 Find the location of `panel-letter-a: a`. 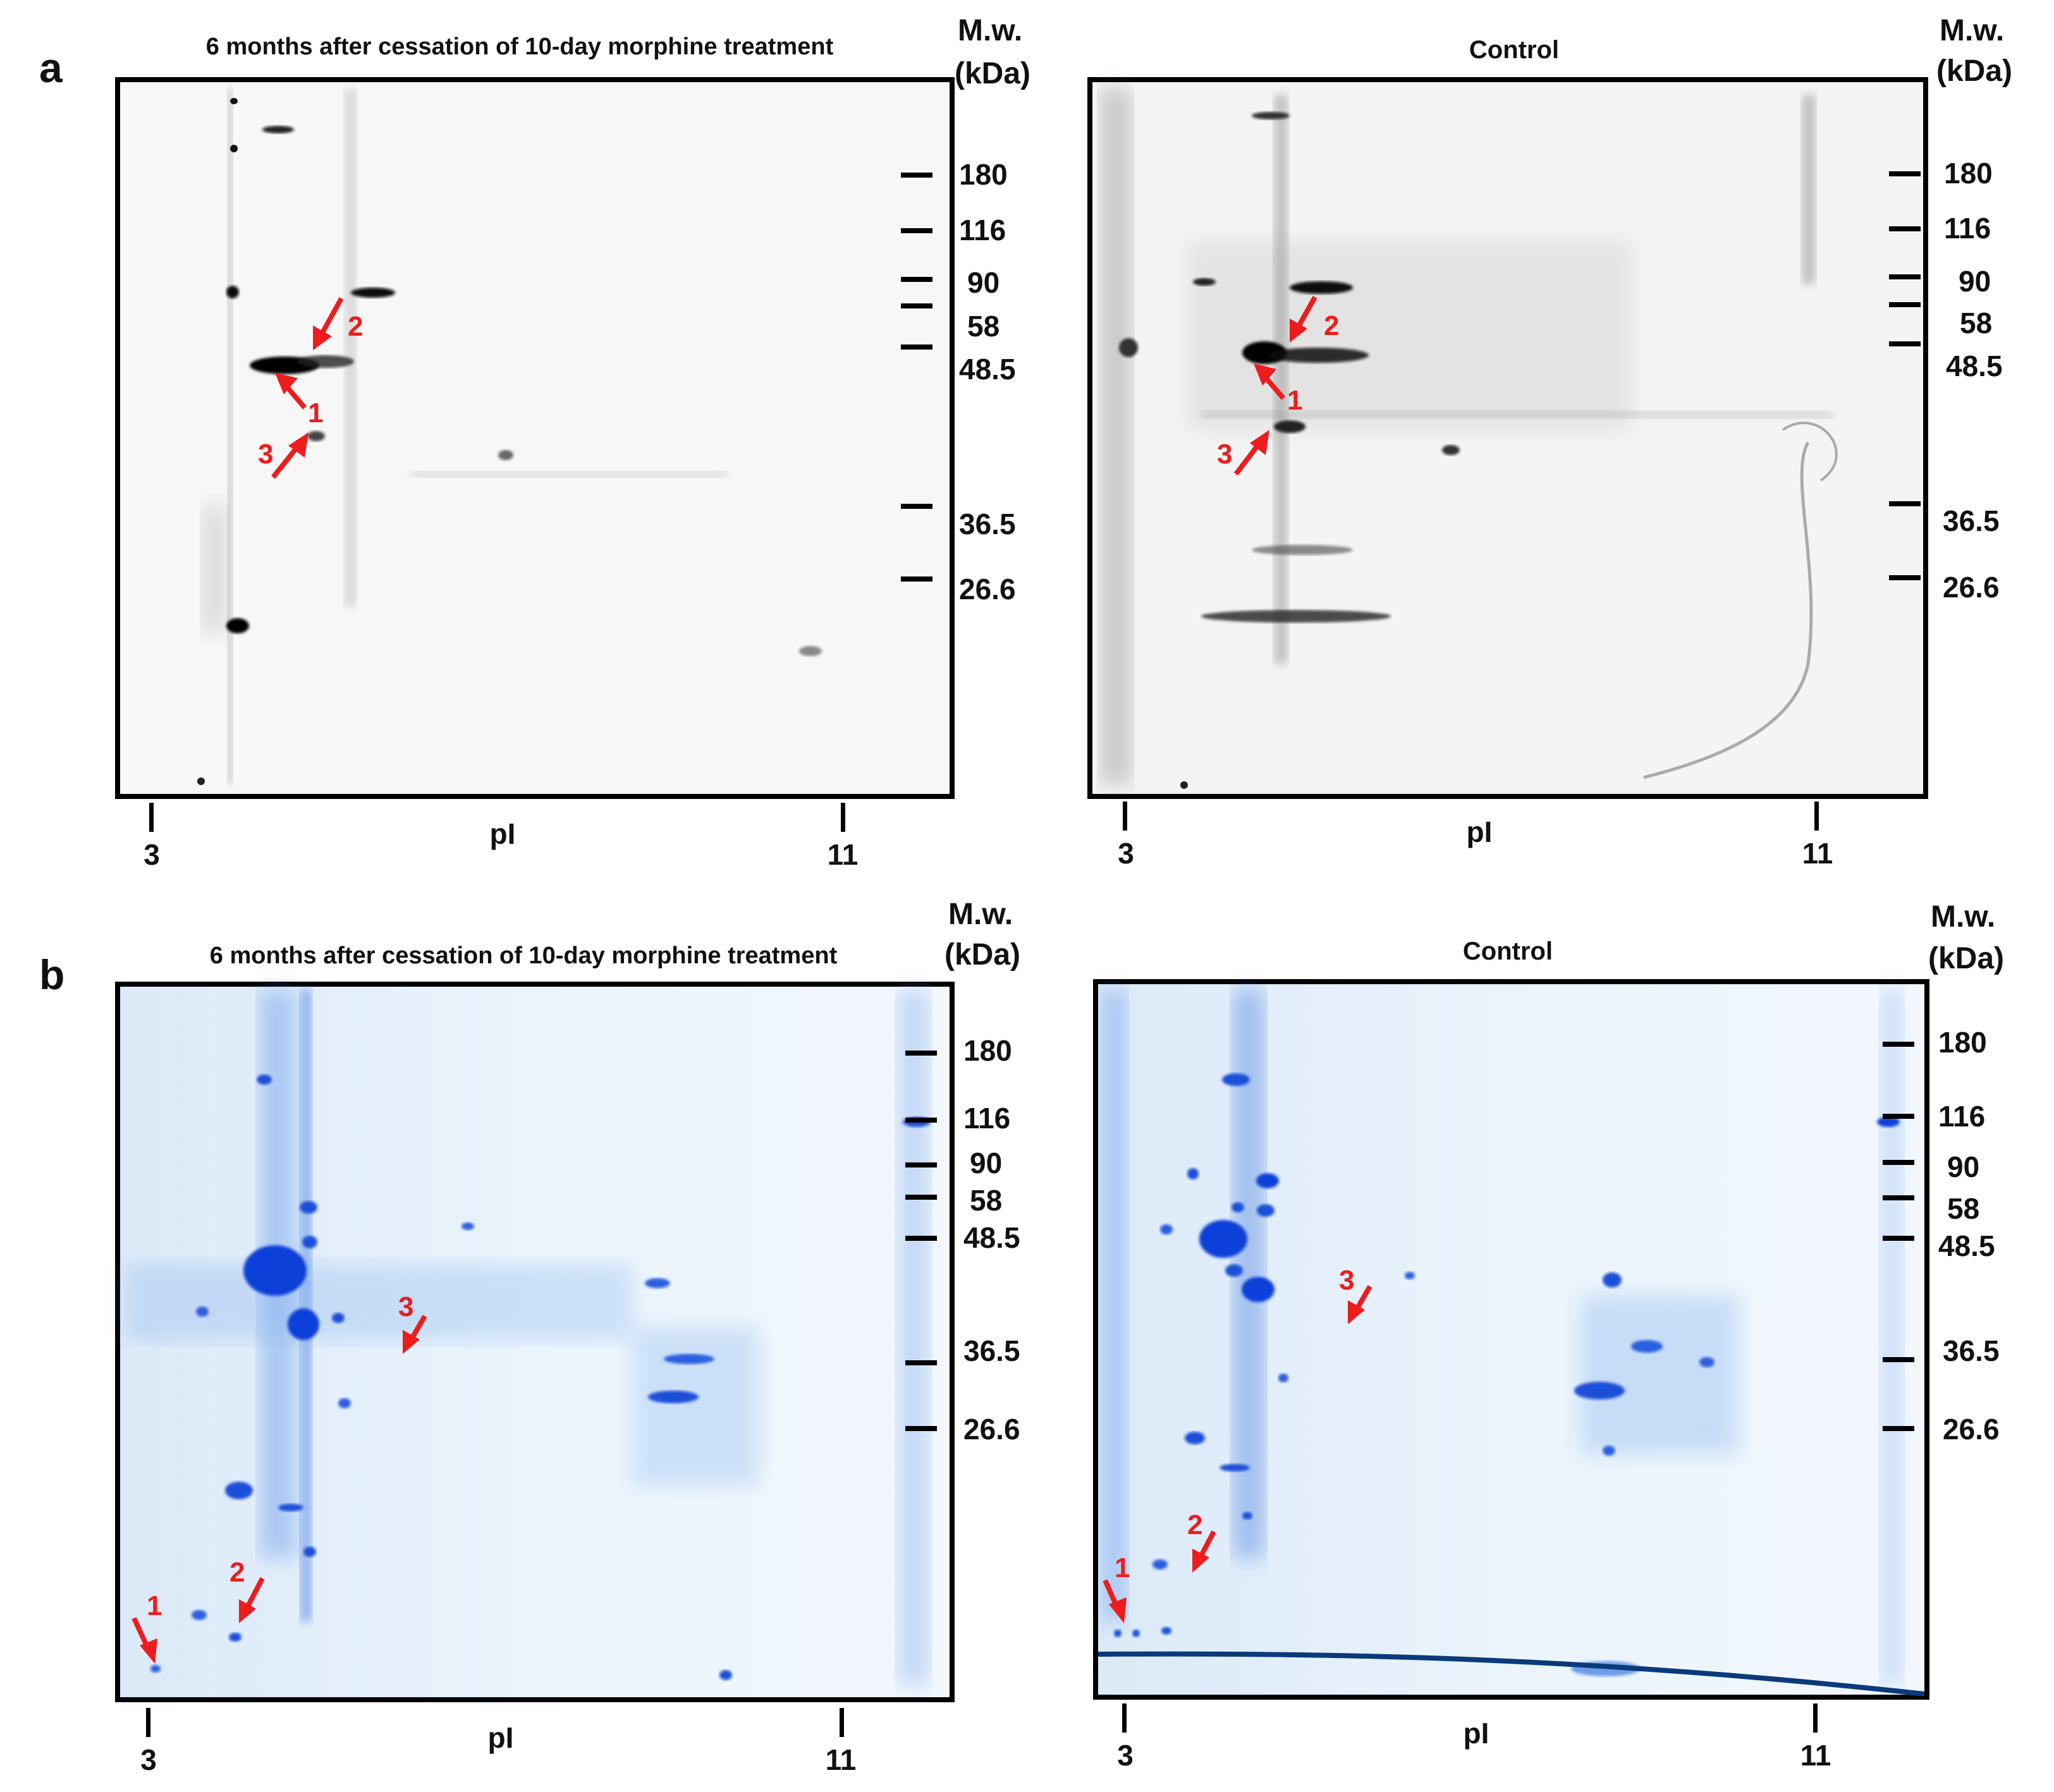

panel-letter-a: a is located at coordinates (51, 67).